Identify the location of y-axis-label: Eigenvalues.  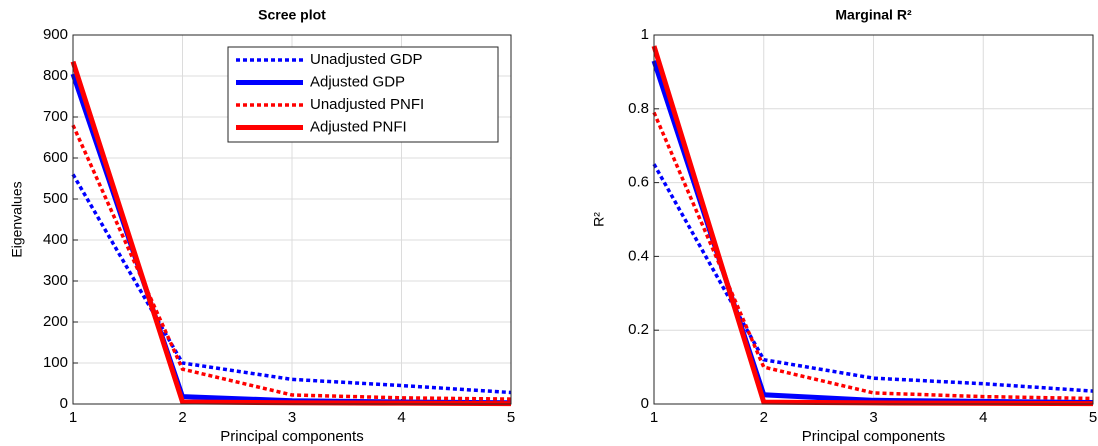
(17, 219).